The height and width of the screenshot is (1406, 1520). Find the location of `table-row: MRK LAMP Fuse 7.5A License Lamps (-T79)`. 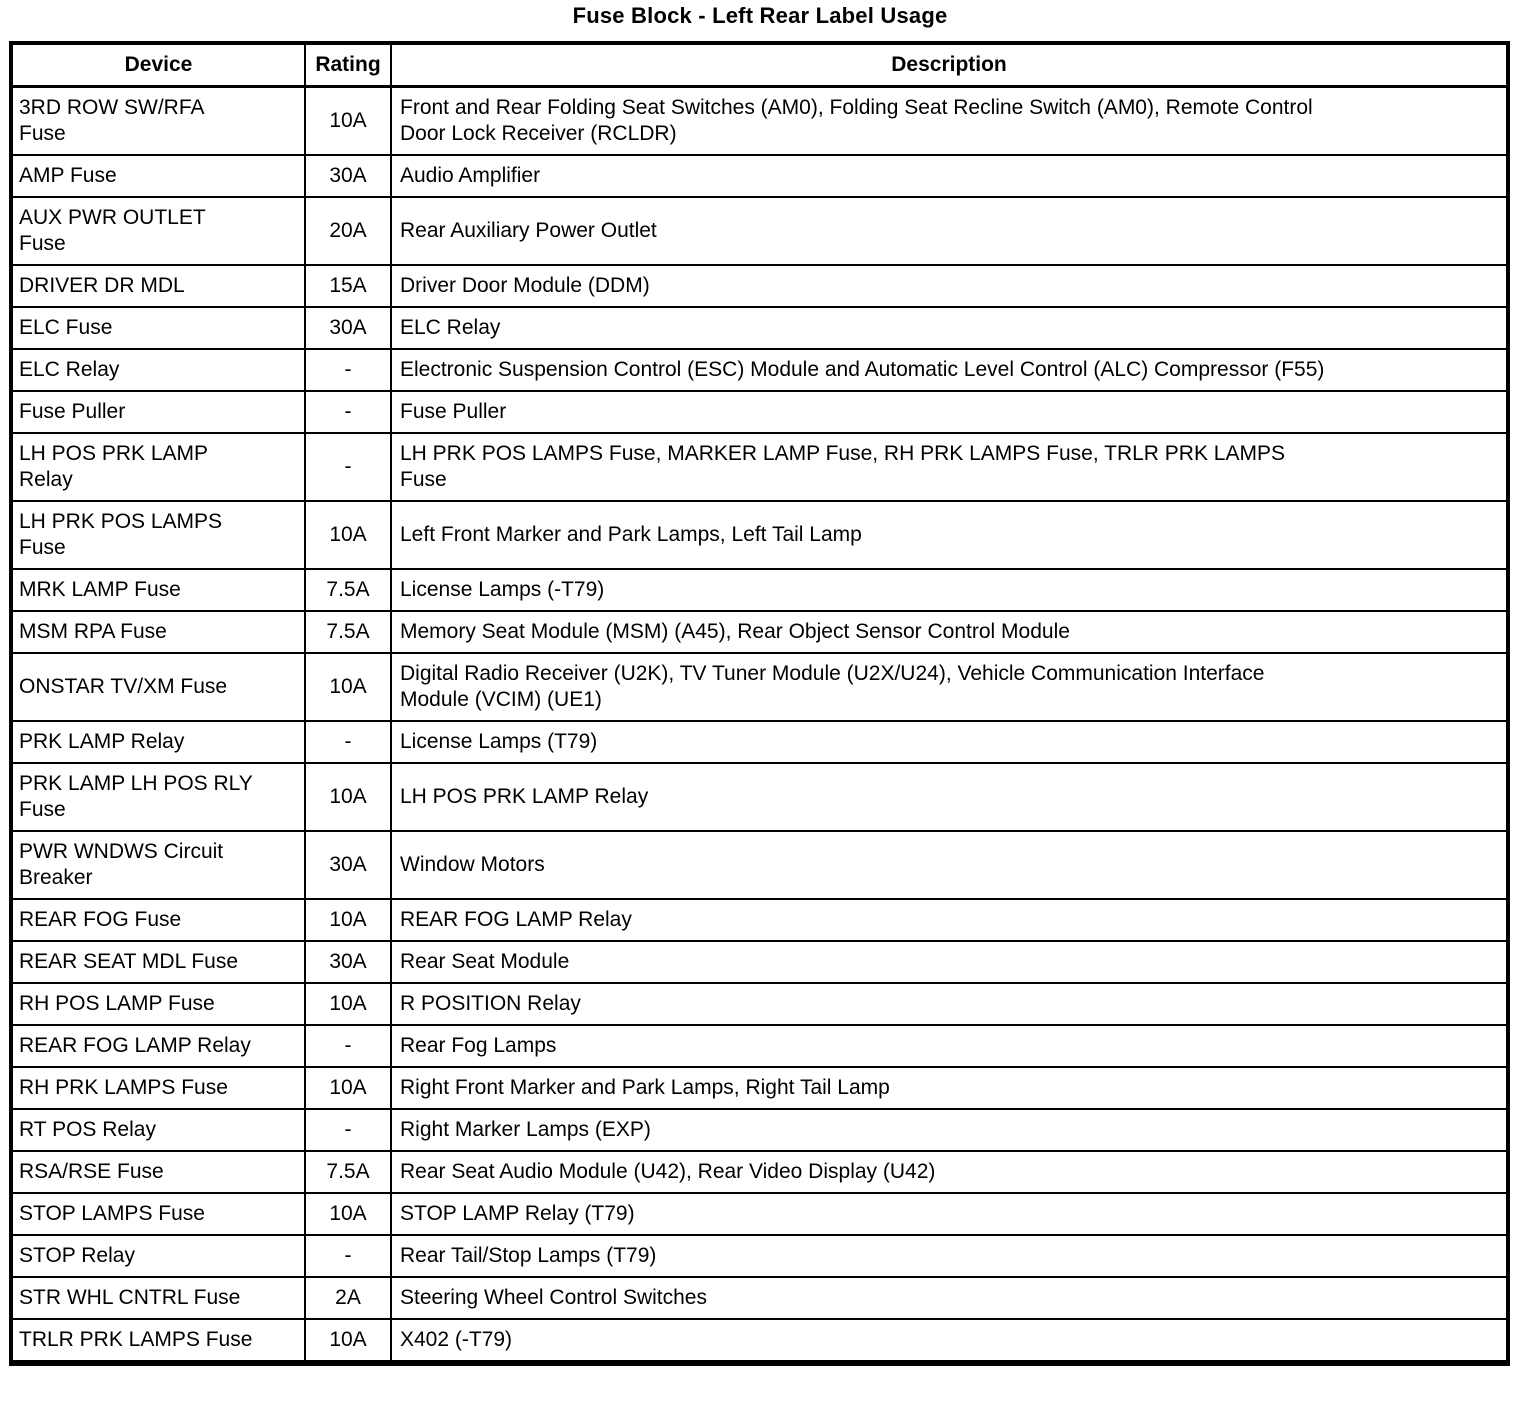

table-row: MRK LAMP Fuse 7.5A License Lamps (-T79) is located at coordinates (759, 590).